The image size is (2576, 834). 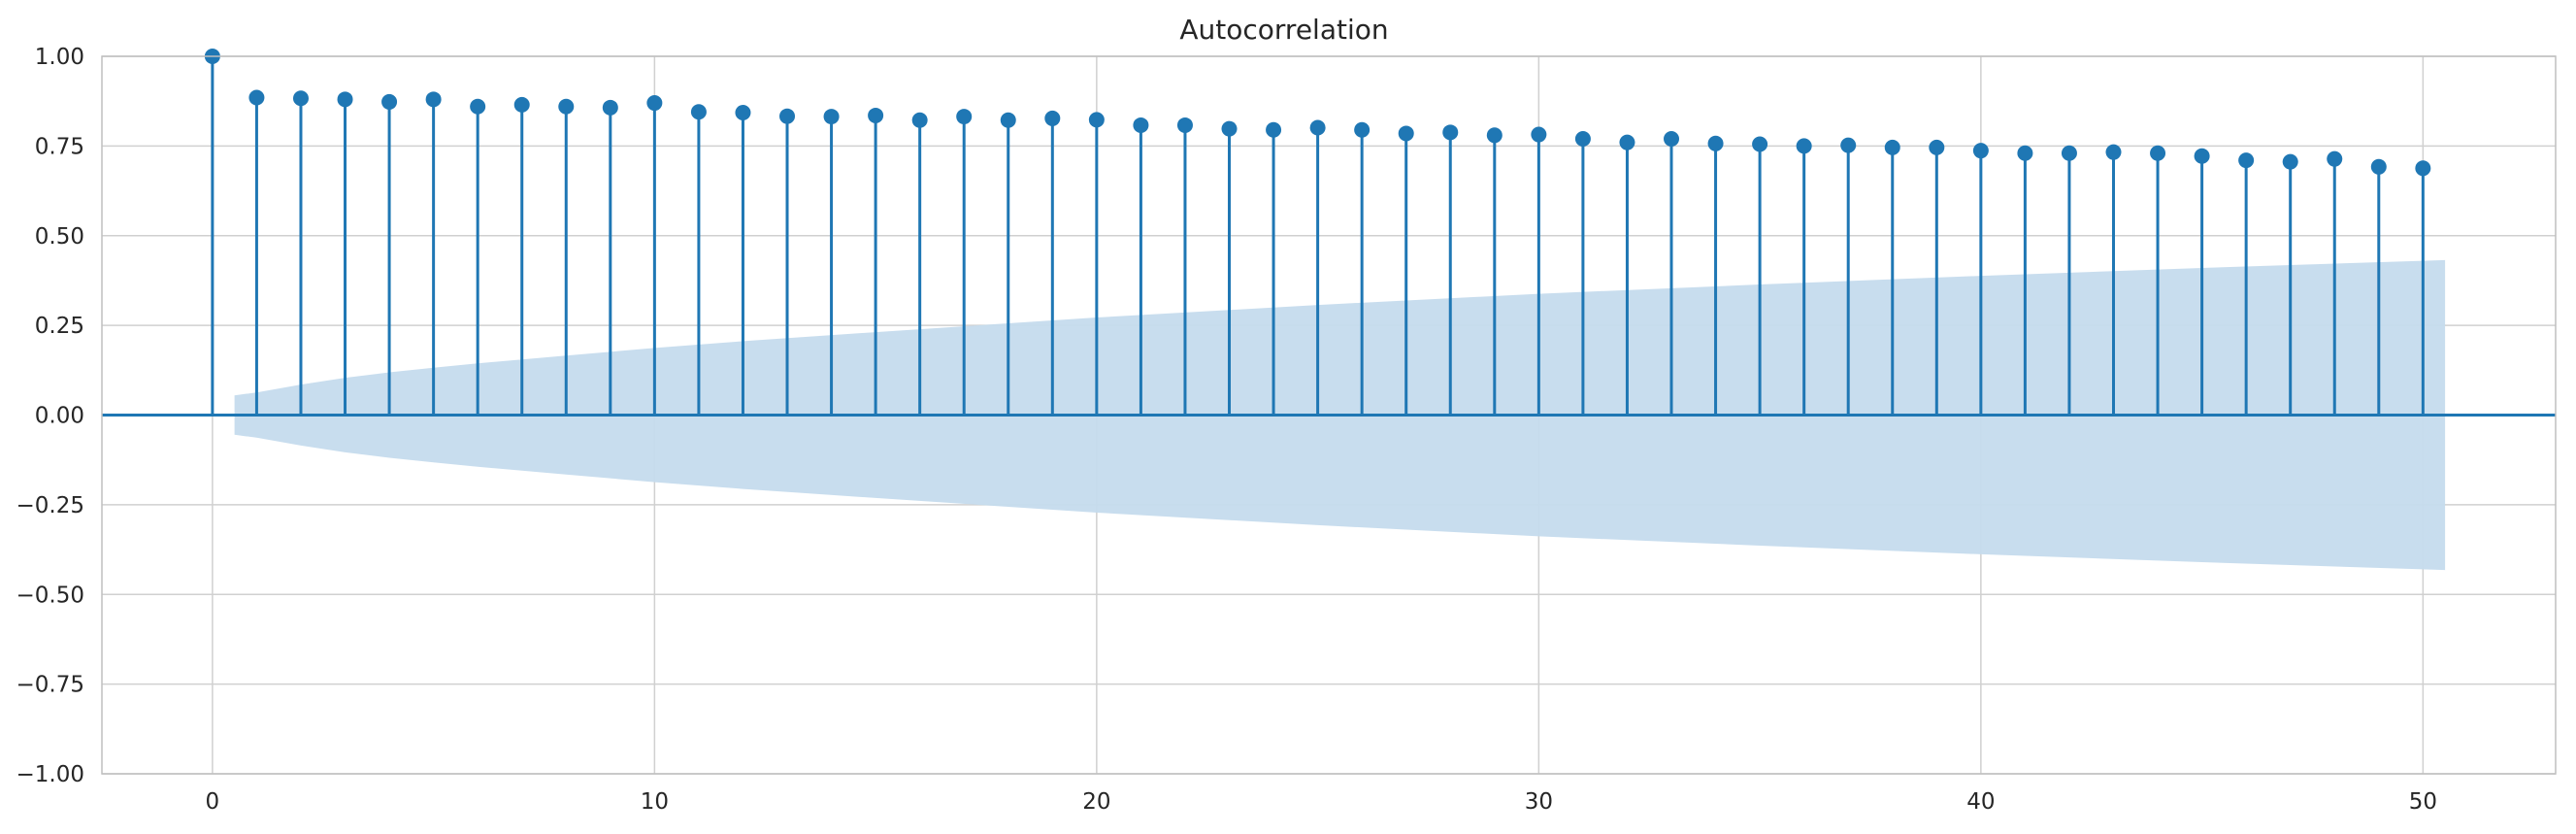 I want to click on y-tick-label: 0.00, so click(x=60, y=417).